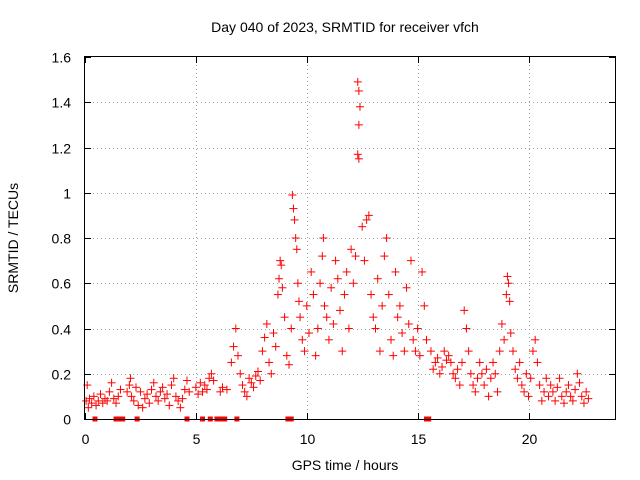 The height and width of the screenshot is (480, 640). Describe the element at coordinates (530, 439) in the screenshot. I see `x-tick-label: 20` at that location.